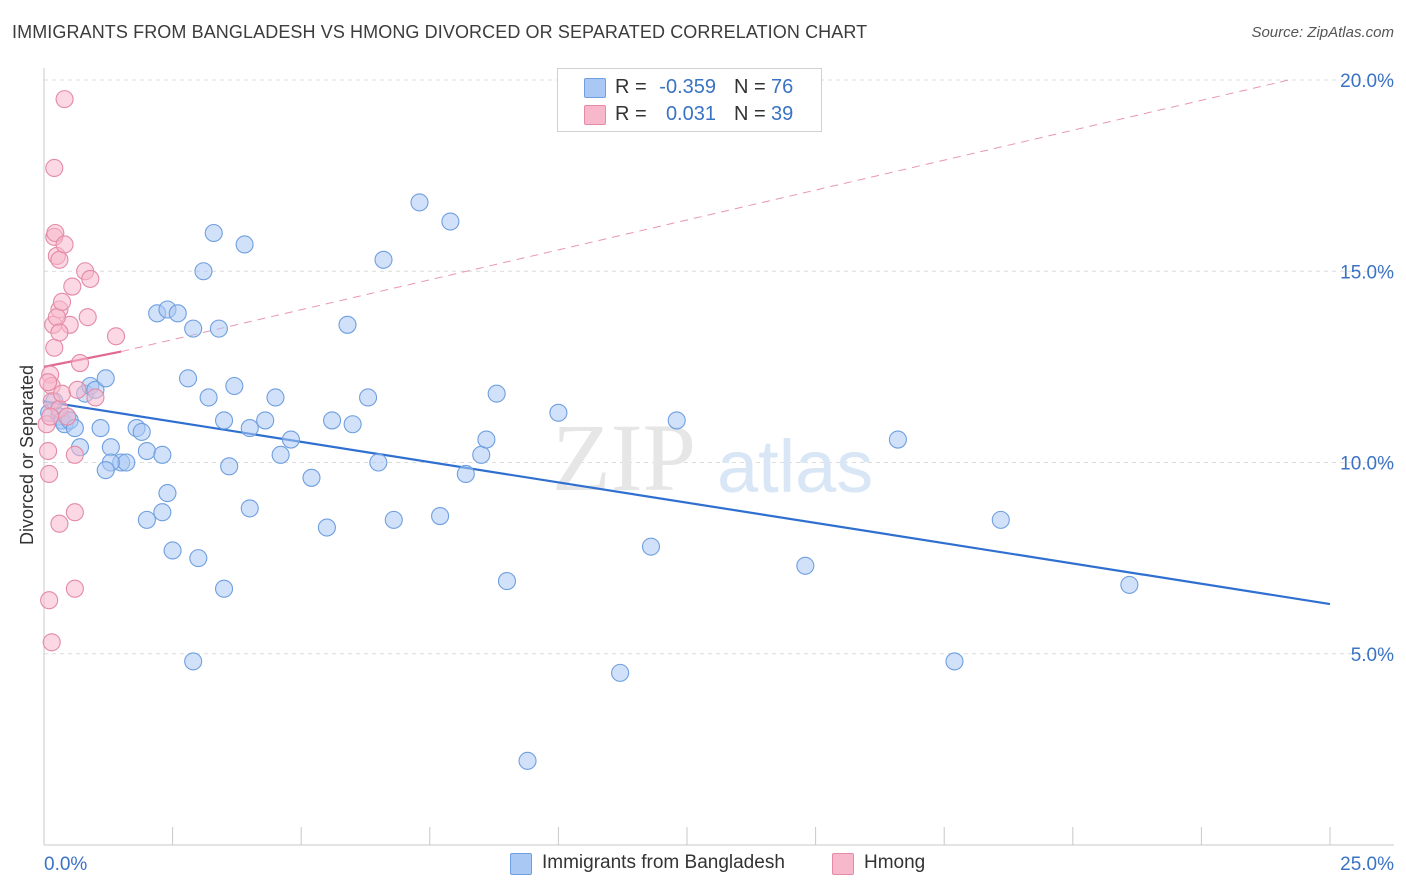 Image resolution: width=1406 pixels, height=892 pixels. What do you see at coordinates (1367, 464) in the screenshot?
I see `y-tick-label: 10.0%` at bounding box center [1367, 464].